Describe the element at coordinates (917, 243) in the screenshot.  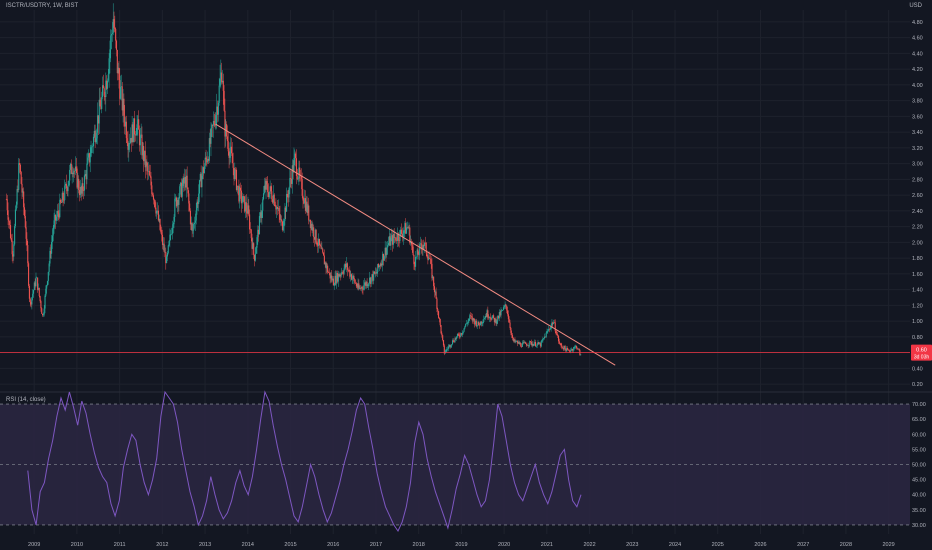
I see `y-tick-label: 2.00` at that location.